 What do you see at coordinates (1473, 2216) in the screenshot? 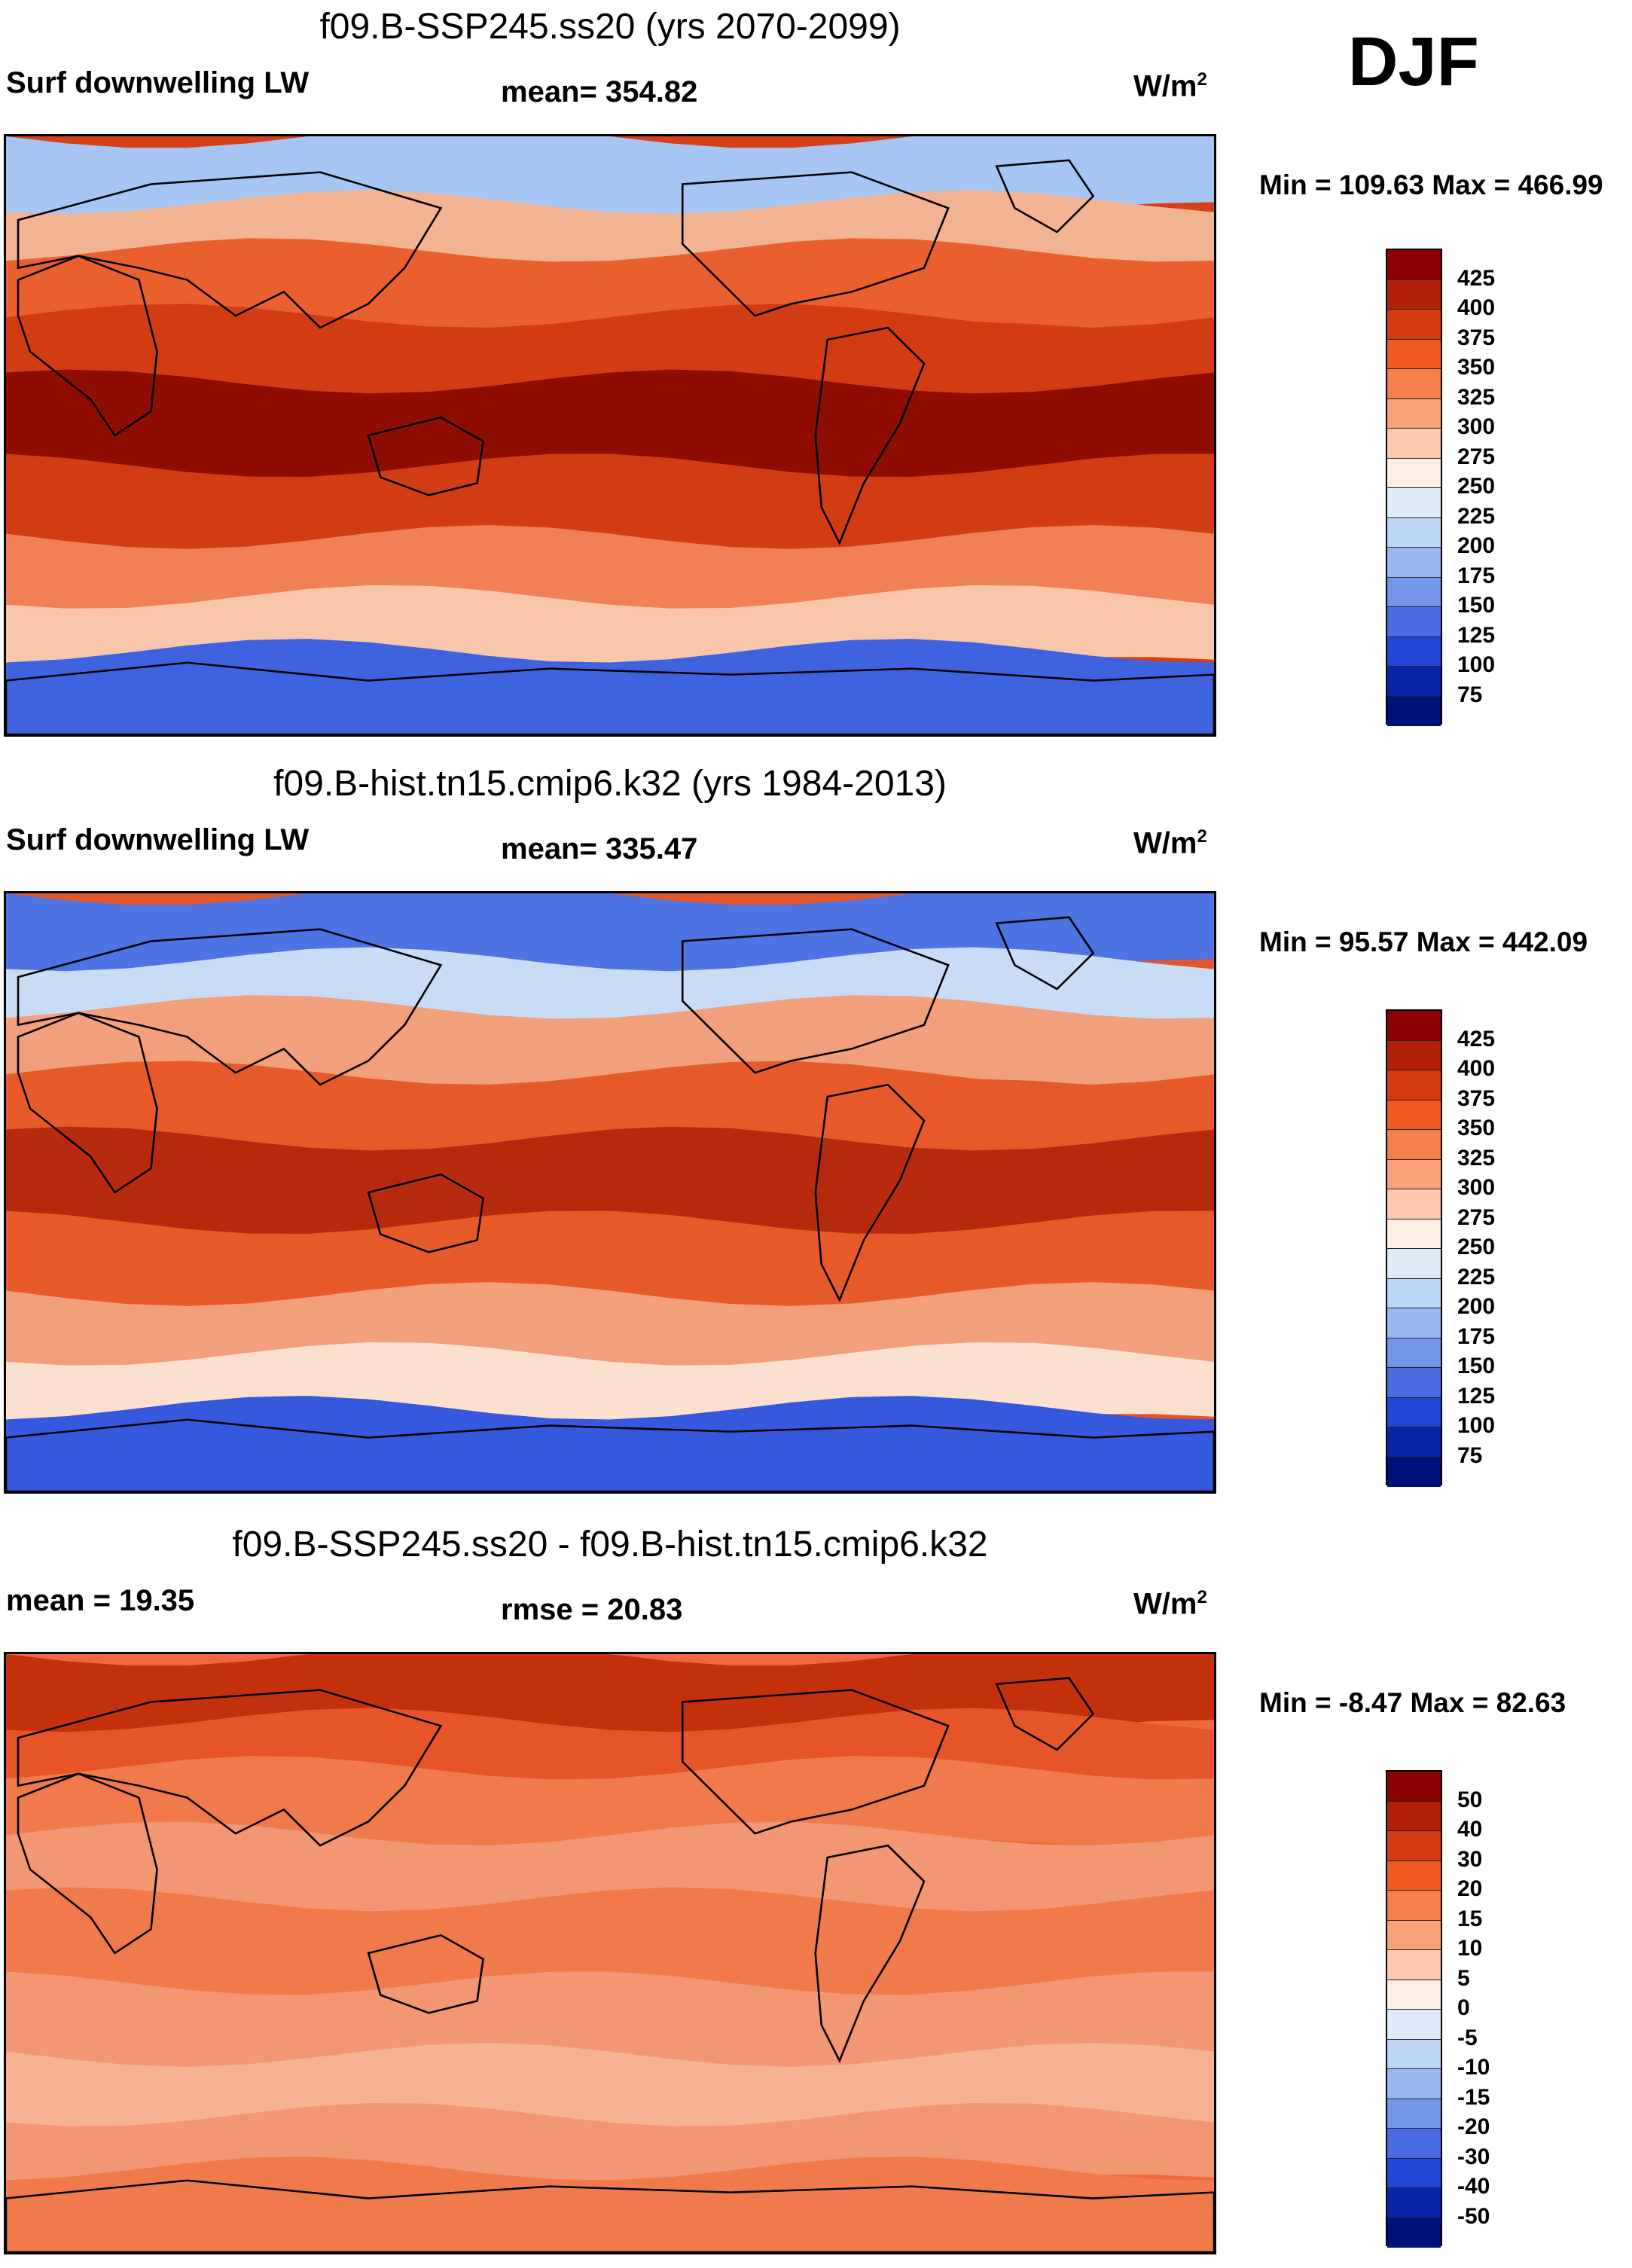
I see `colorbar-tick-label: -50` at bounding box center [1473, 2216].